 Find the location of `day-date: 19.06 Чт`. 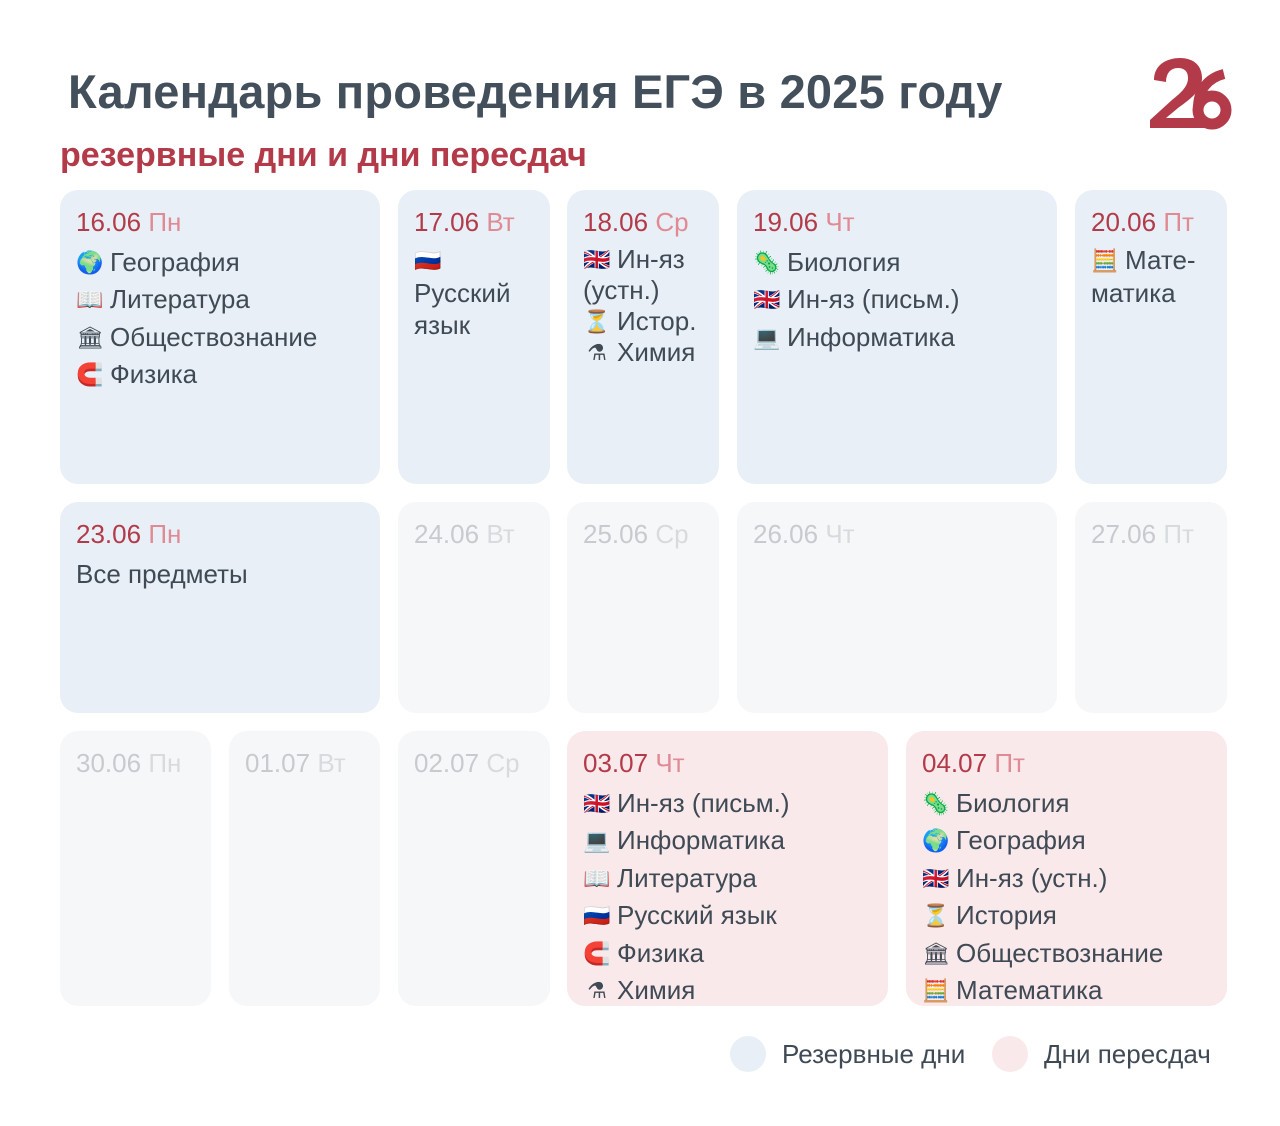

day-date: 19.06 Чт is located at coordinates (804, 222).